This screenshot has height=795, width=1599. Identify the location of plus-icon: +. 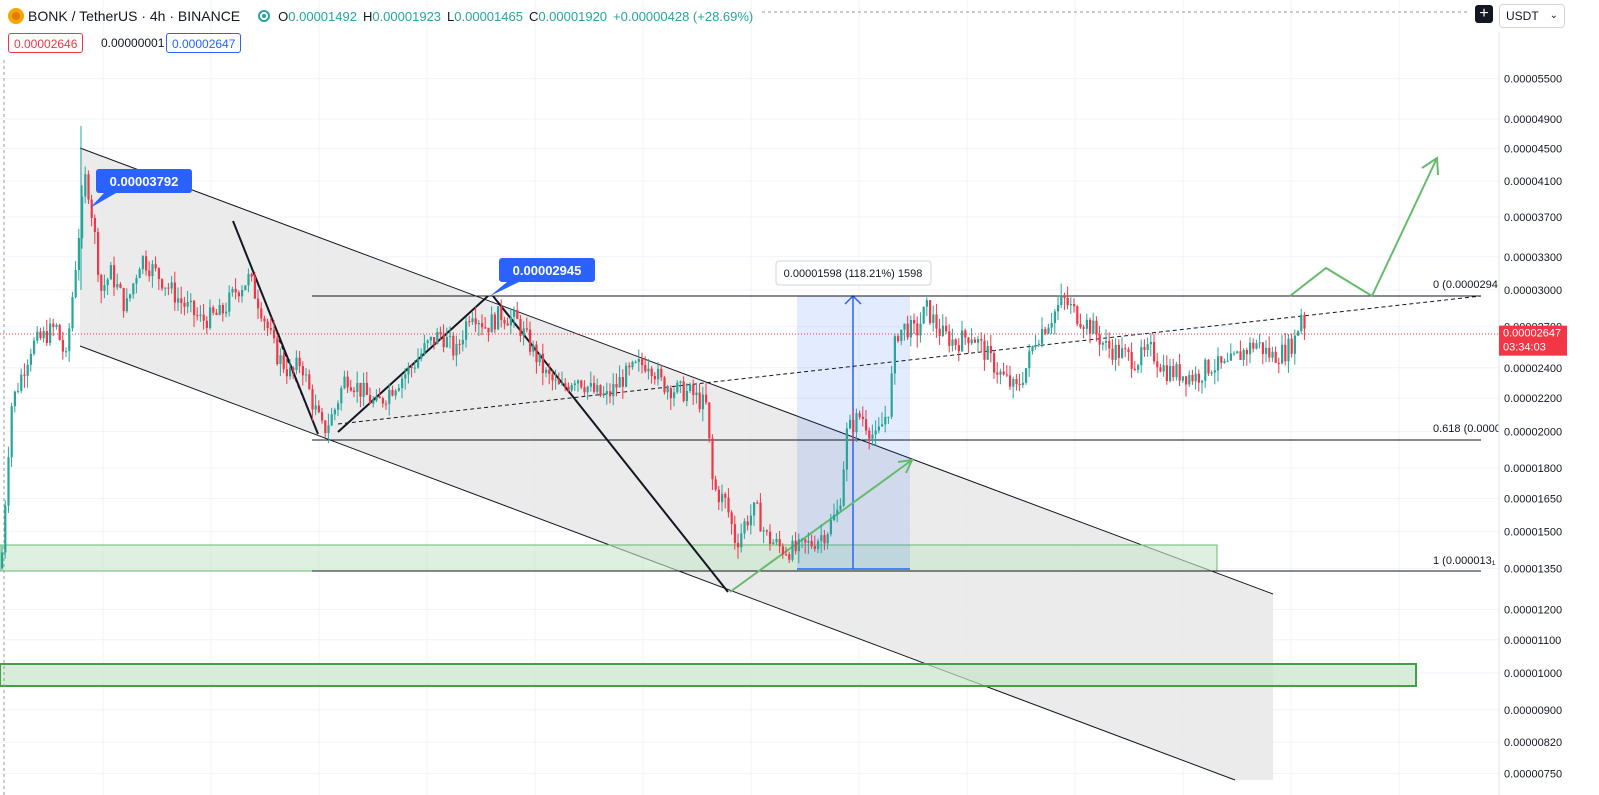
(1484, 14).